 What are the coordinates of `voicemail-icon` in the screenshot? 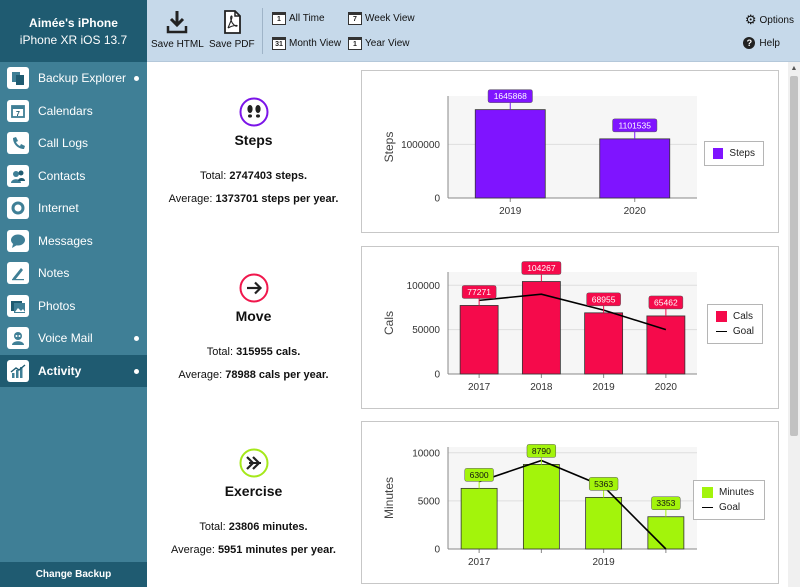 It's located at (18, 338).